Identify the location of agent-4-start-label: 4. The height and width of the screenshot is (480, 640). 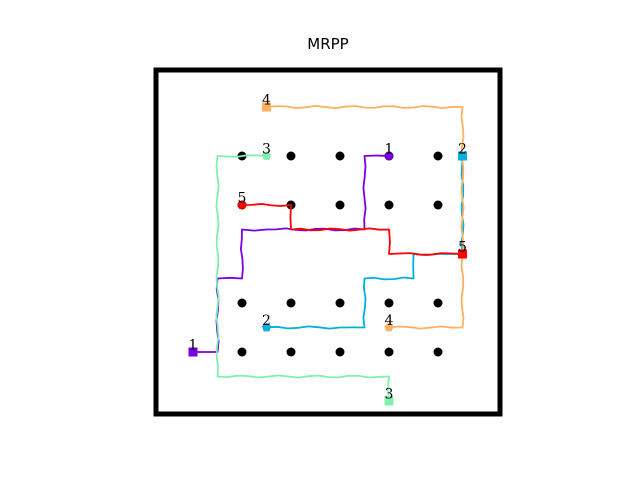
(389, 321).